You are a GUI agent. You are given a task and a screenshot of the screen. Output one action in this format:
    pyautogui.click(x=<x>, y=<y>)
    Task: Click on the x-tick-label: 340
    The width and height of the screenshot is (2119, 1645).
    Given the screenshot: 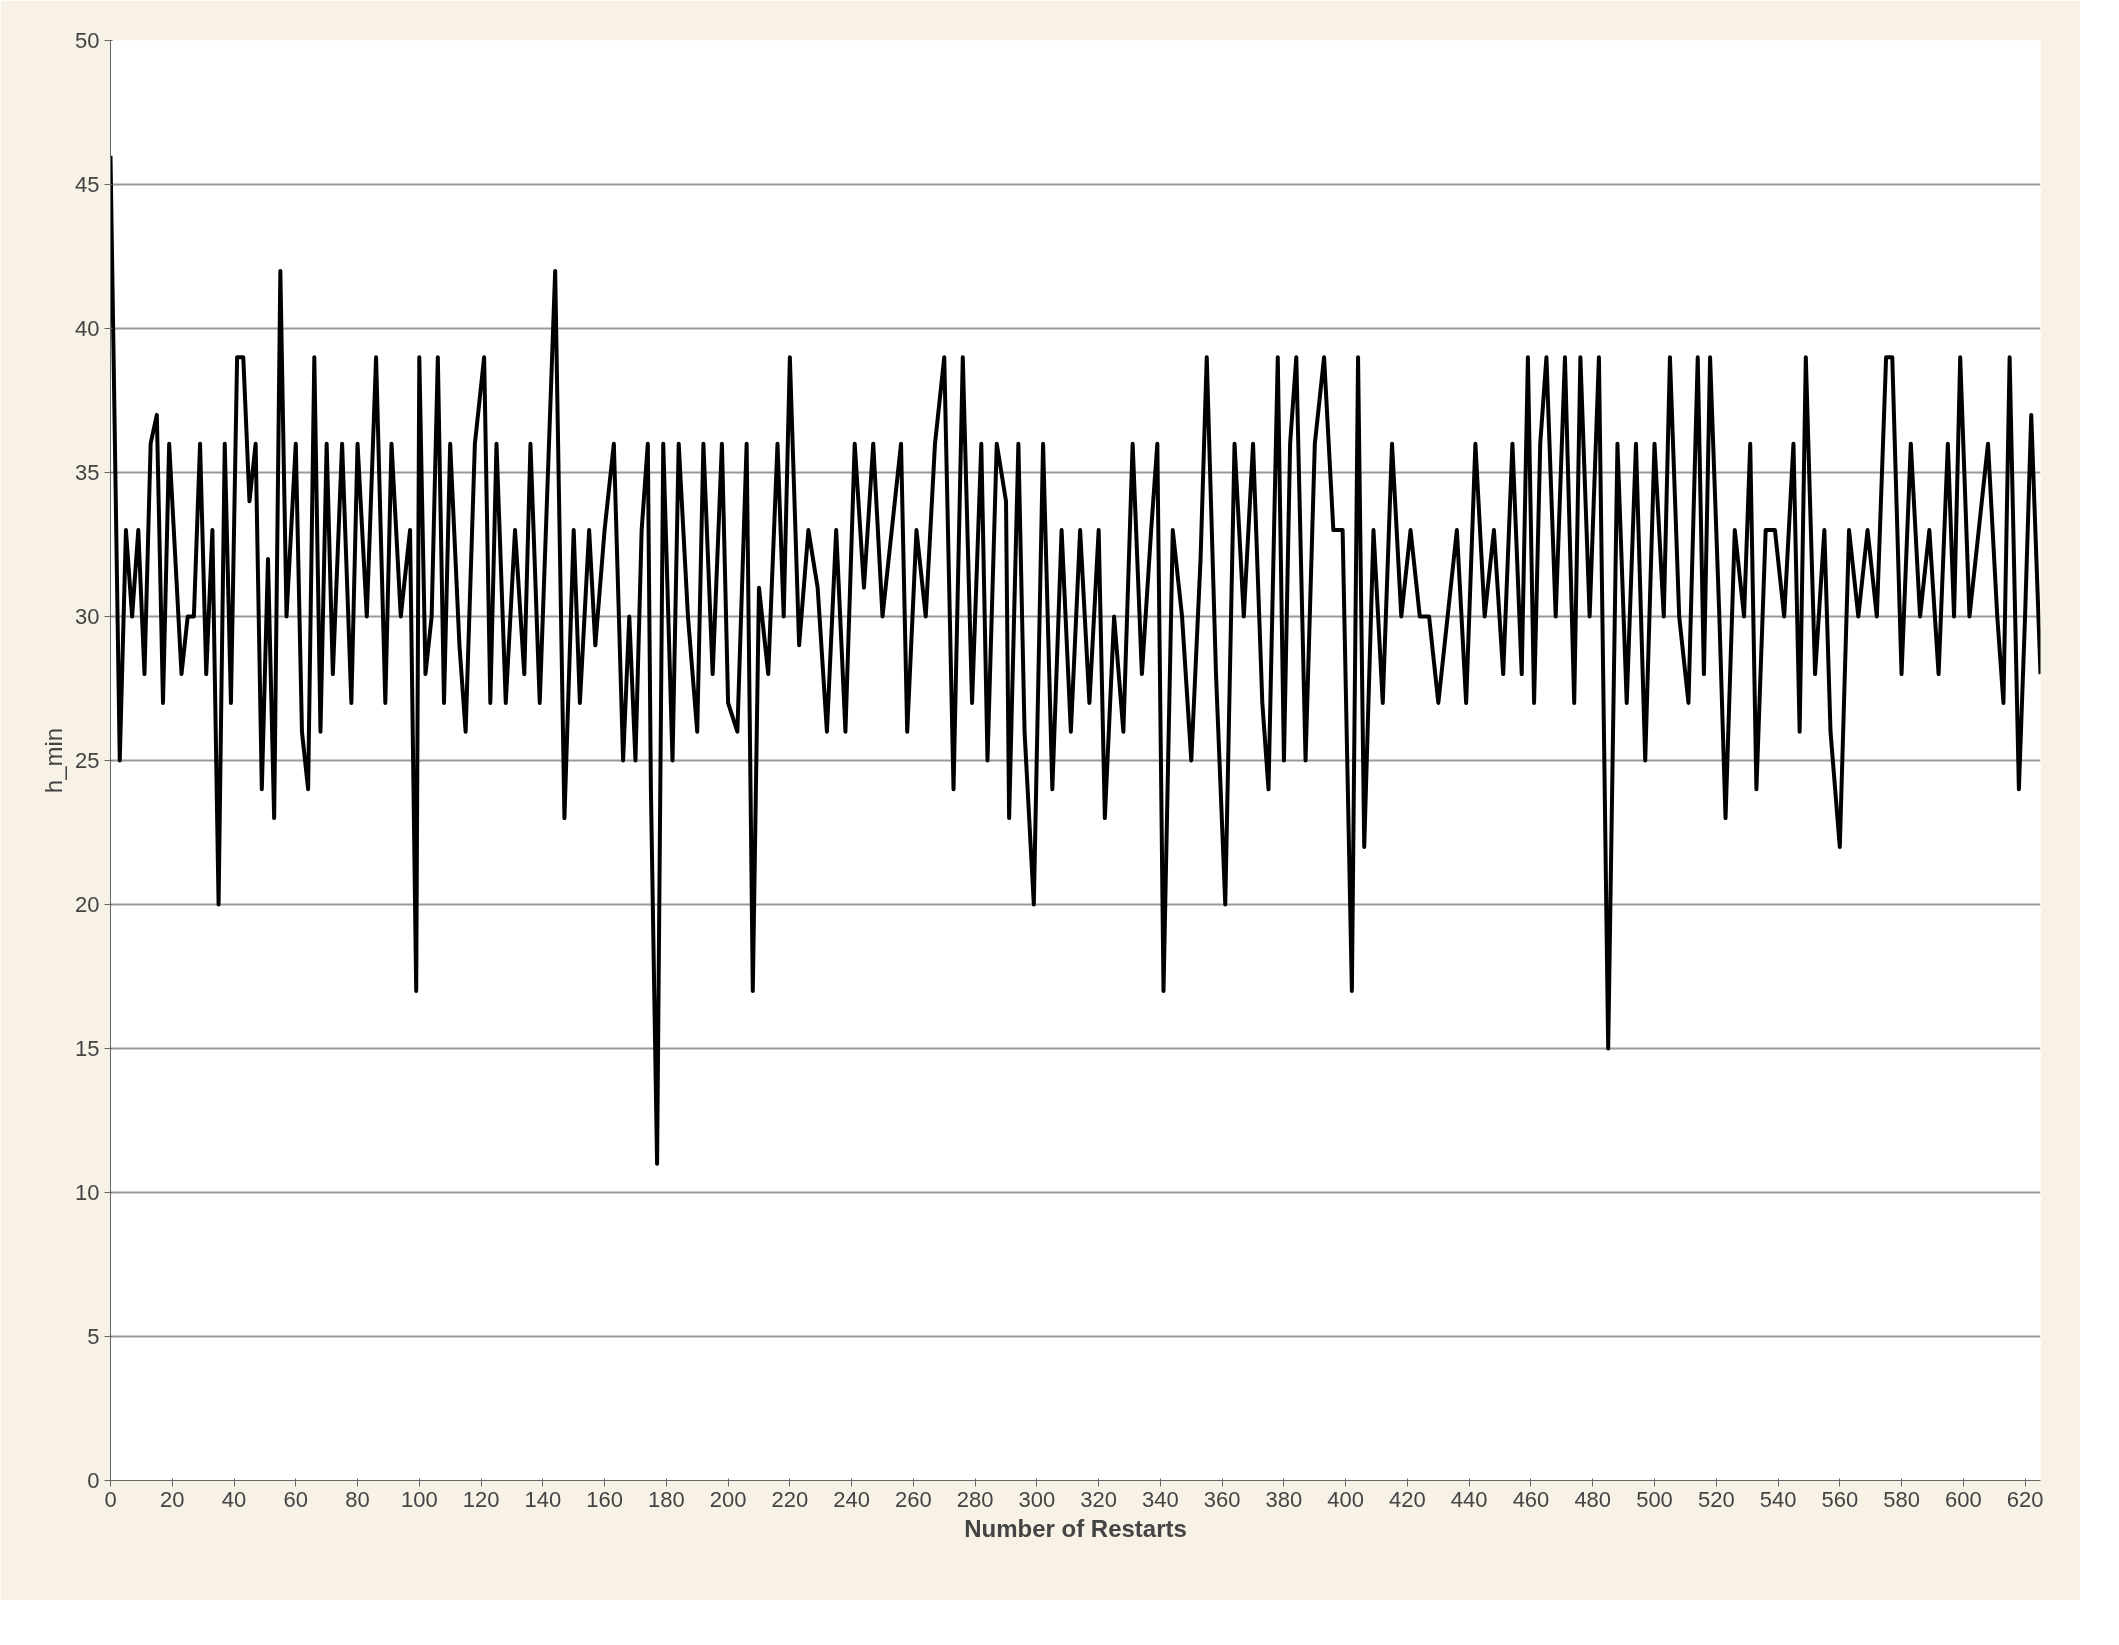 What is the action you would take?
    pyautogui.click(x=1160, y=1499)
    